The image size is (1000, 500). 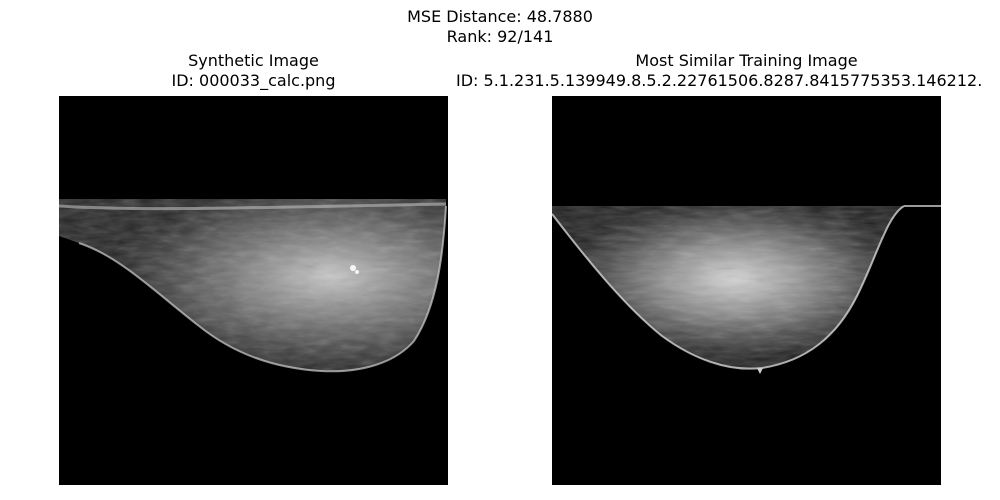 I want to click on synthetic-image-title: Synthetic Image ID: 000033_calc.png, so click(x=253, y=71).